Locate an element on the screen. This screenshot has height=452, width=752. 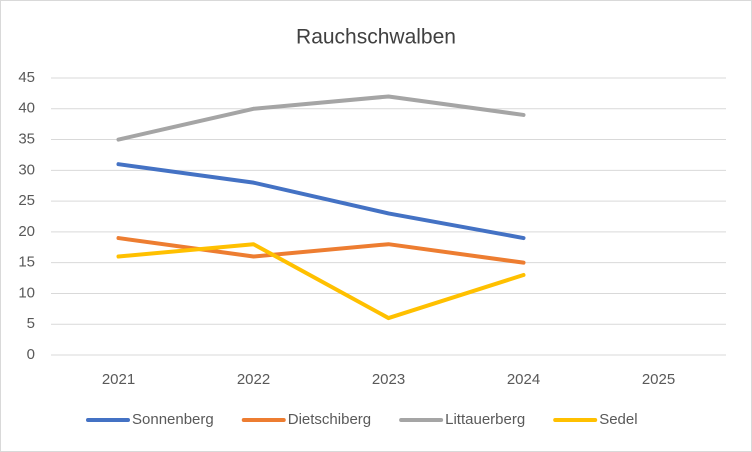
legend-label: Littauerberg is located at coordinates (485, 419).